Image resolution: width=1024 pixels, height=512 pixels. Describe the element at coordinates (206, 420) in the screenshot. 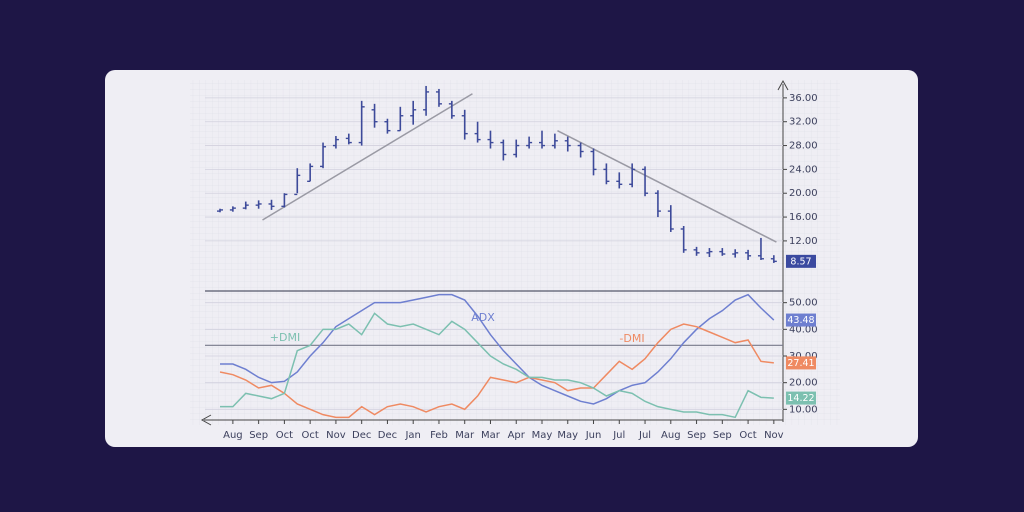

I see `x-axis-arrow` at that location.